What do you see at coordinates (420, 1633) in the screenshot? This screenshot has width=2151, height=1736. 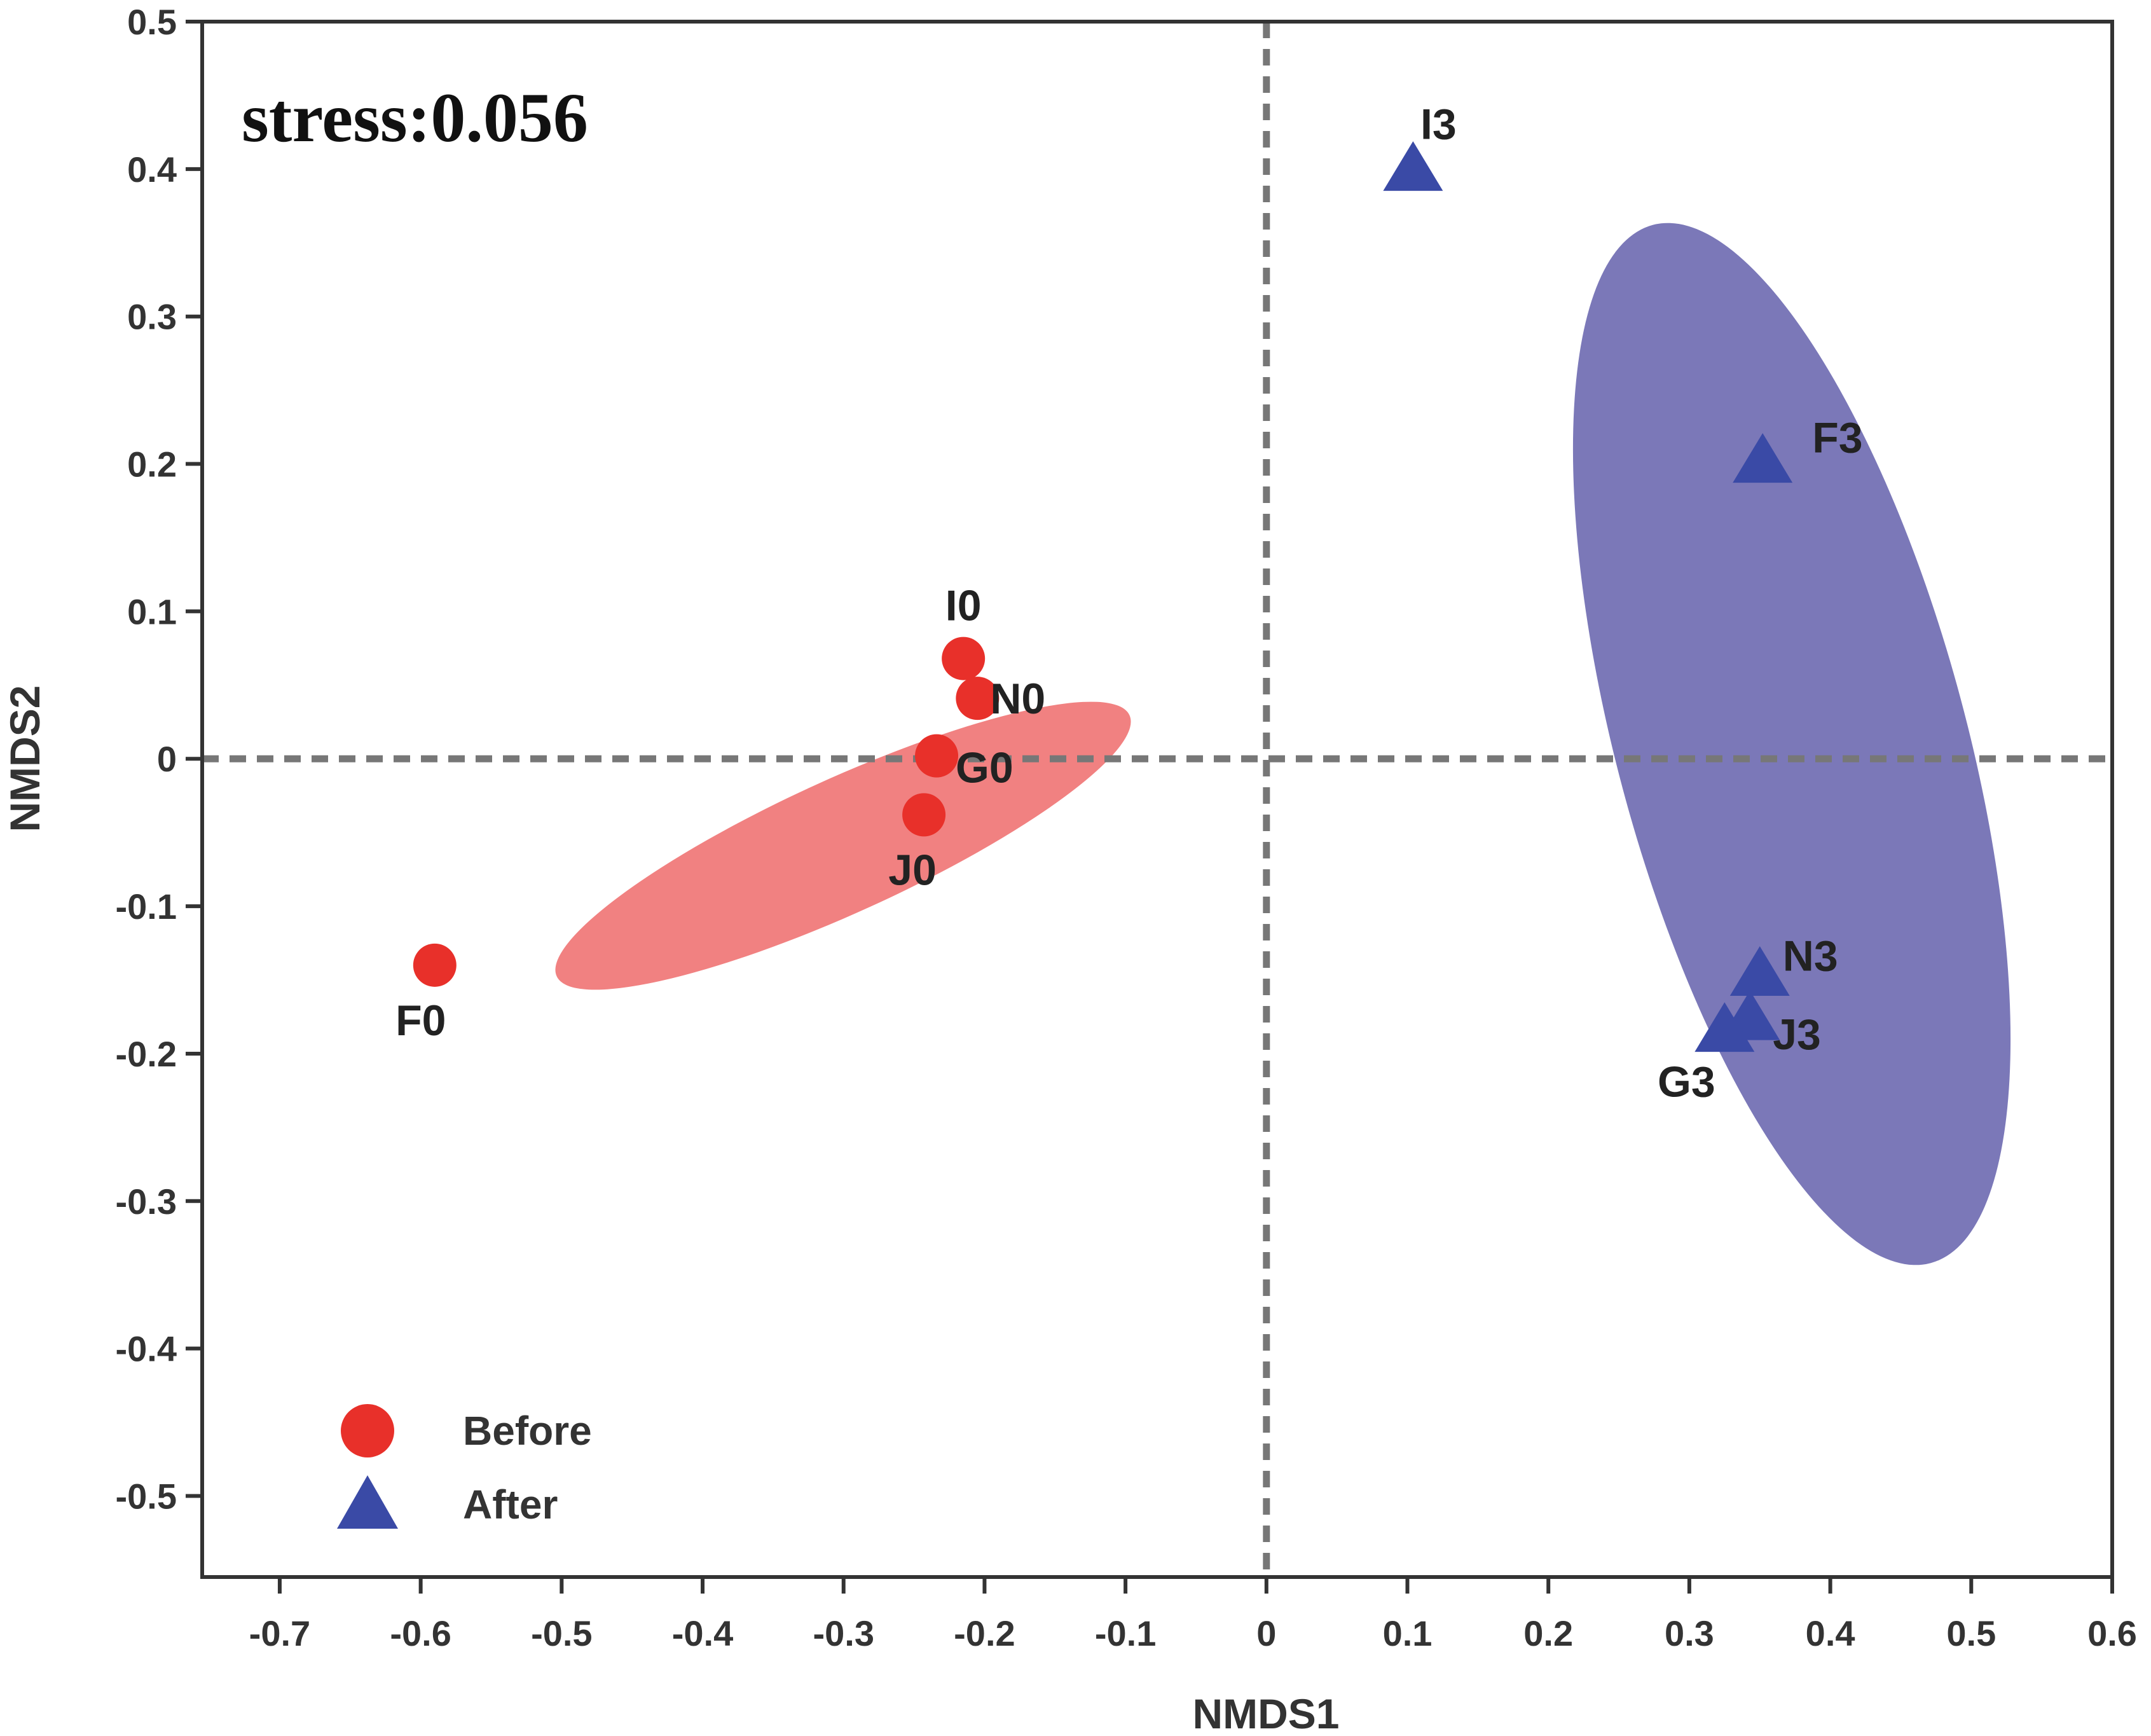 I see `x-tick-label: -0.6` at bounding box center [420, 1633].